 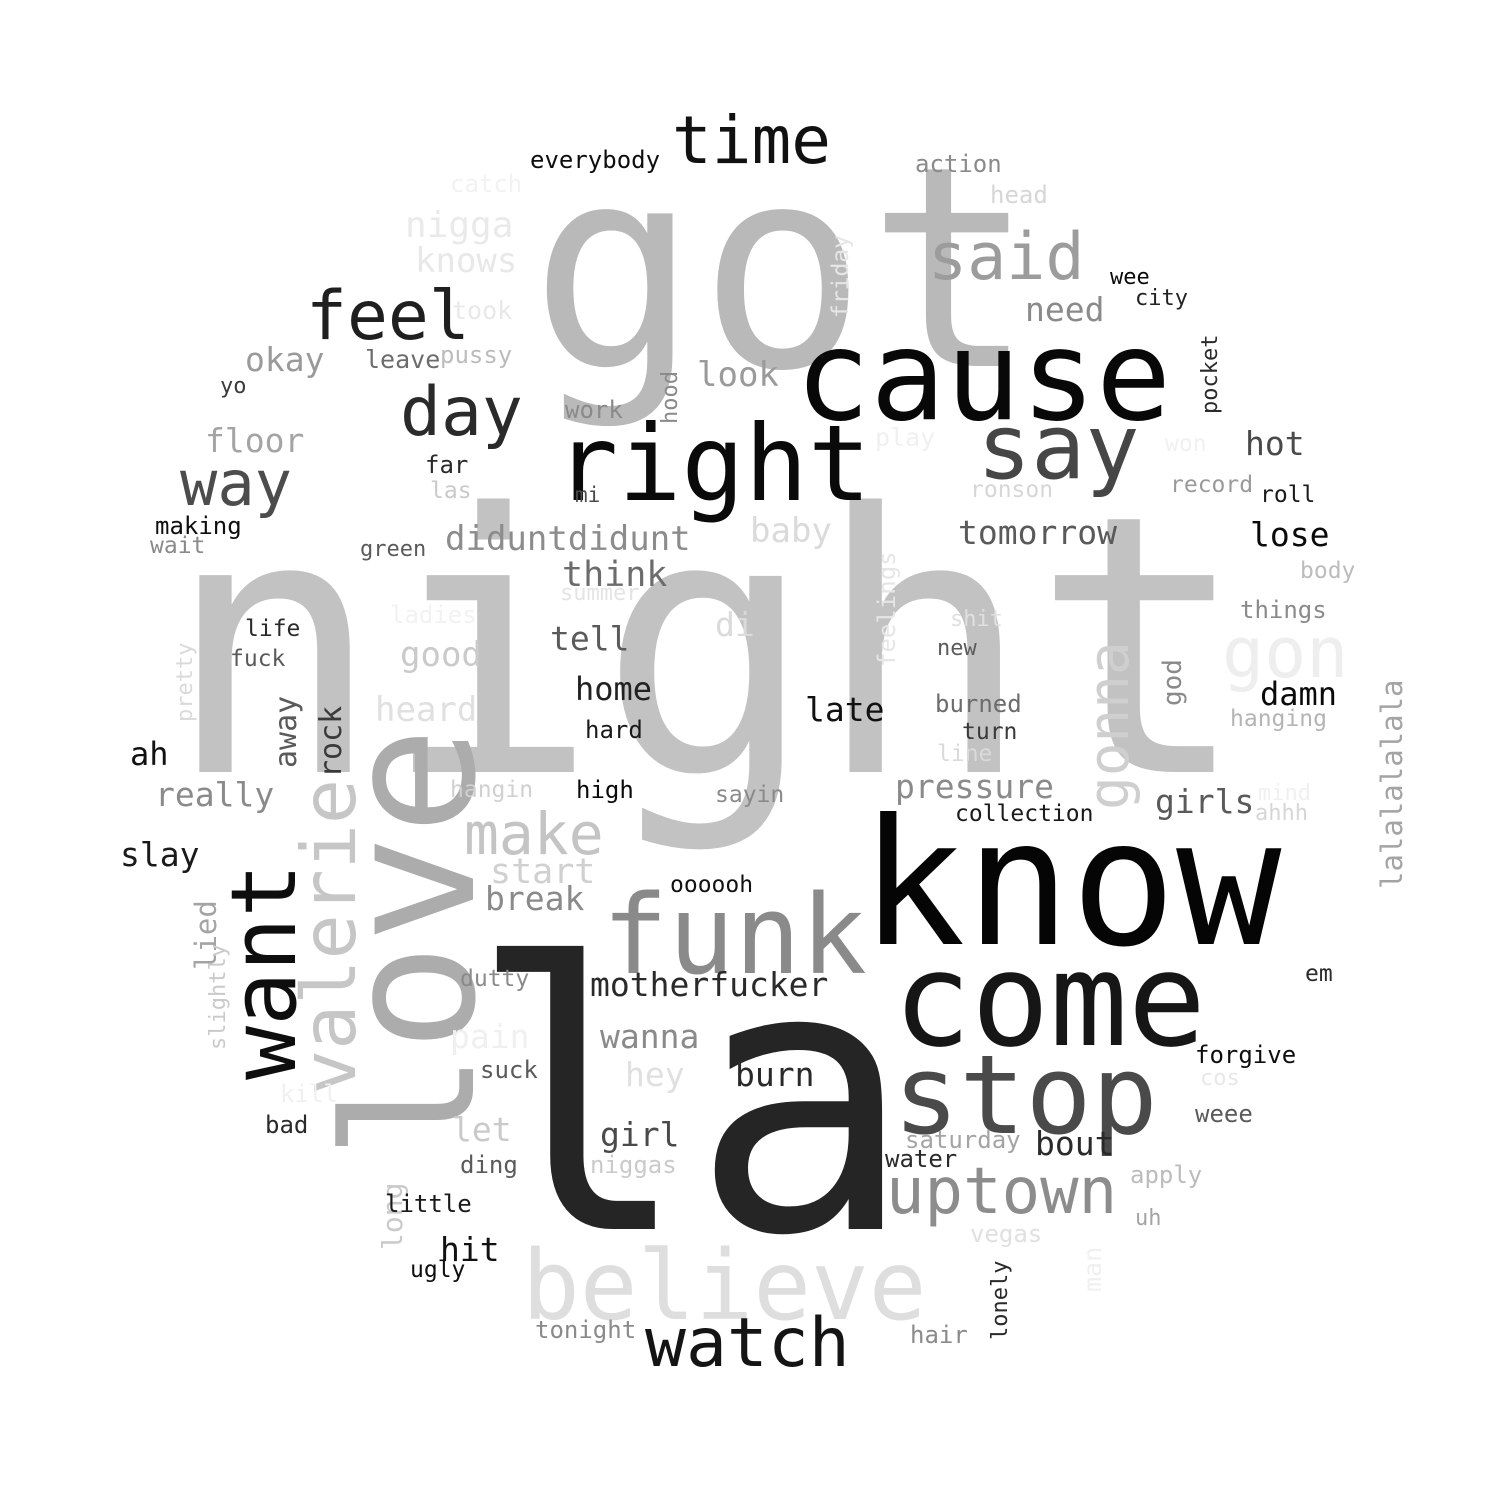 What do you see at coordinates (905, 437) in the screenshot?
I see `word-play: play` at bounding box center [905, 437].